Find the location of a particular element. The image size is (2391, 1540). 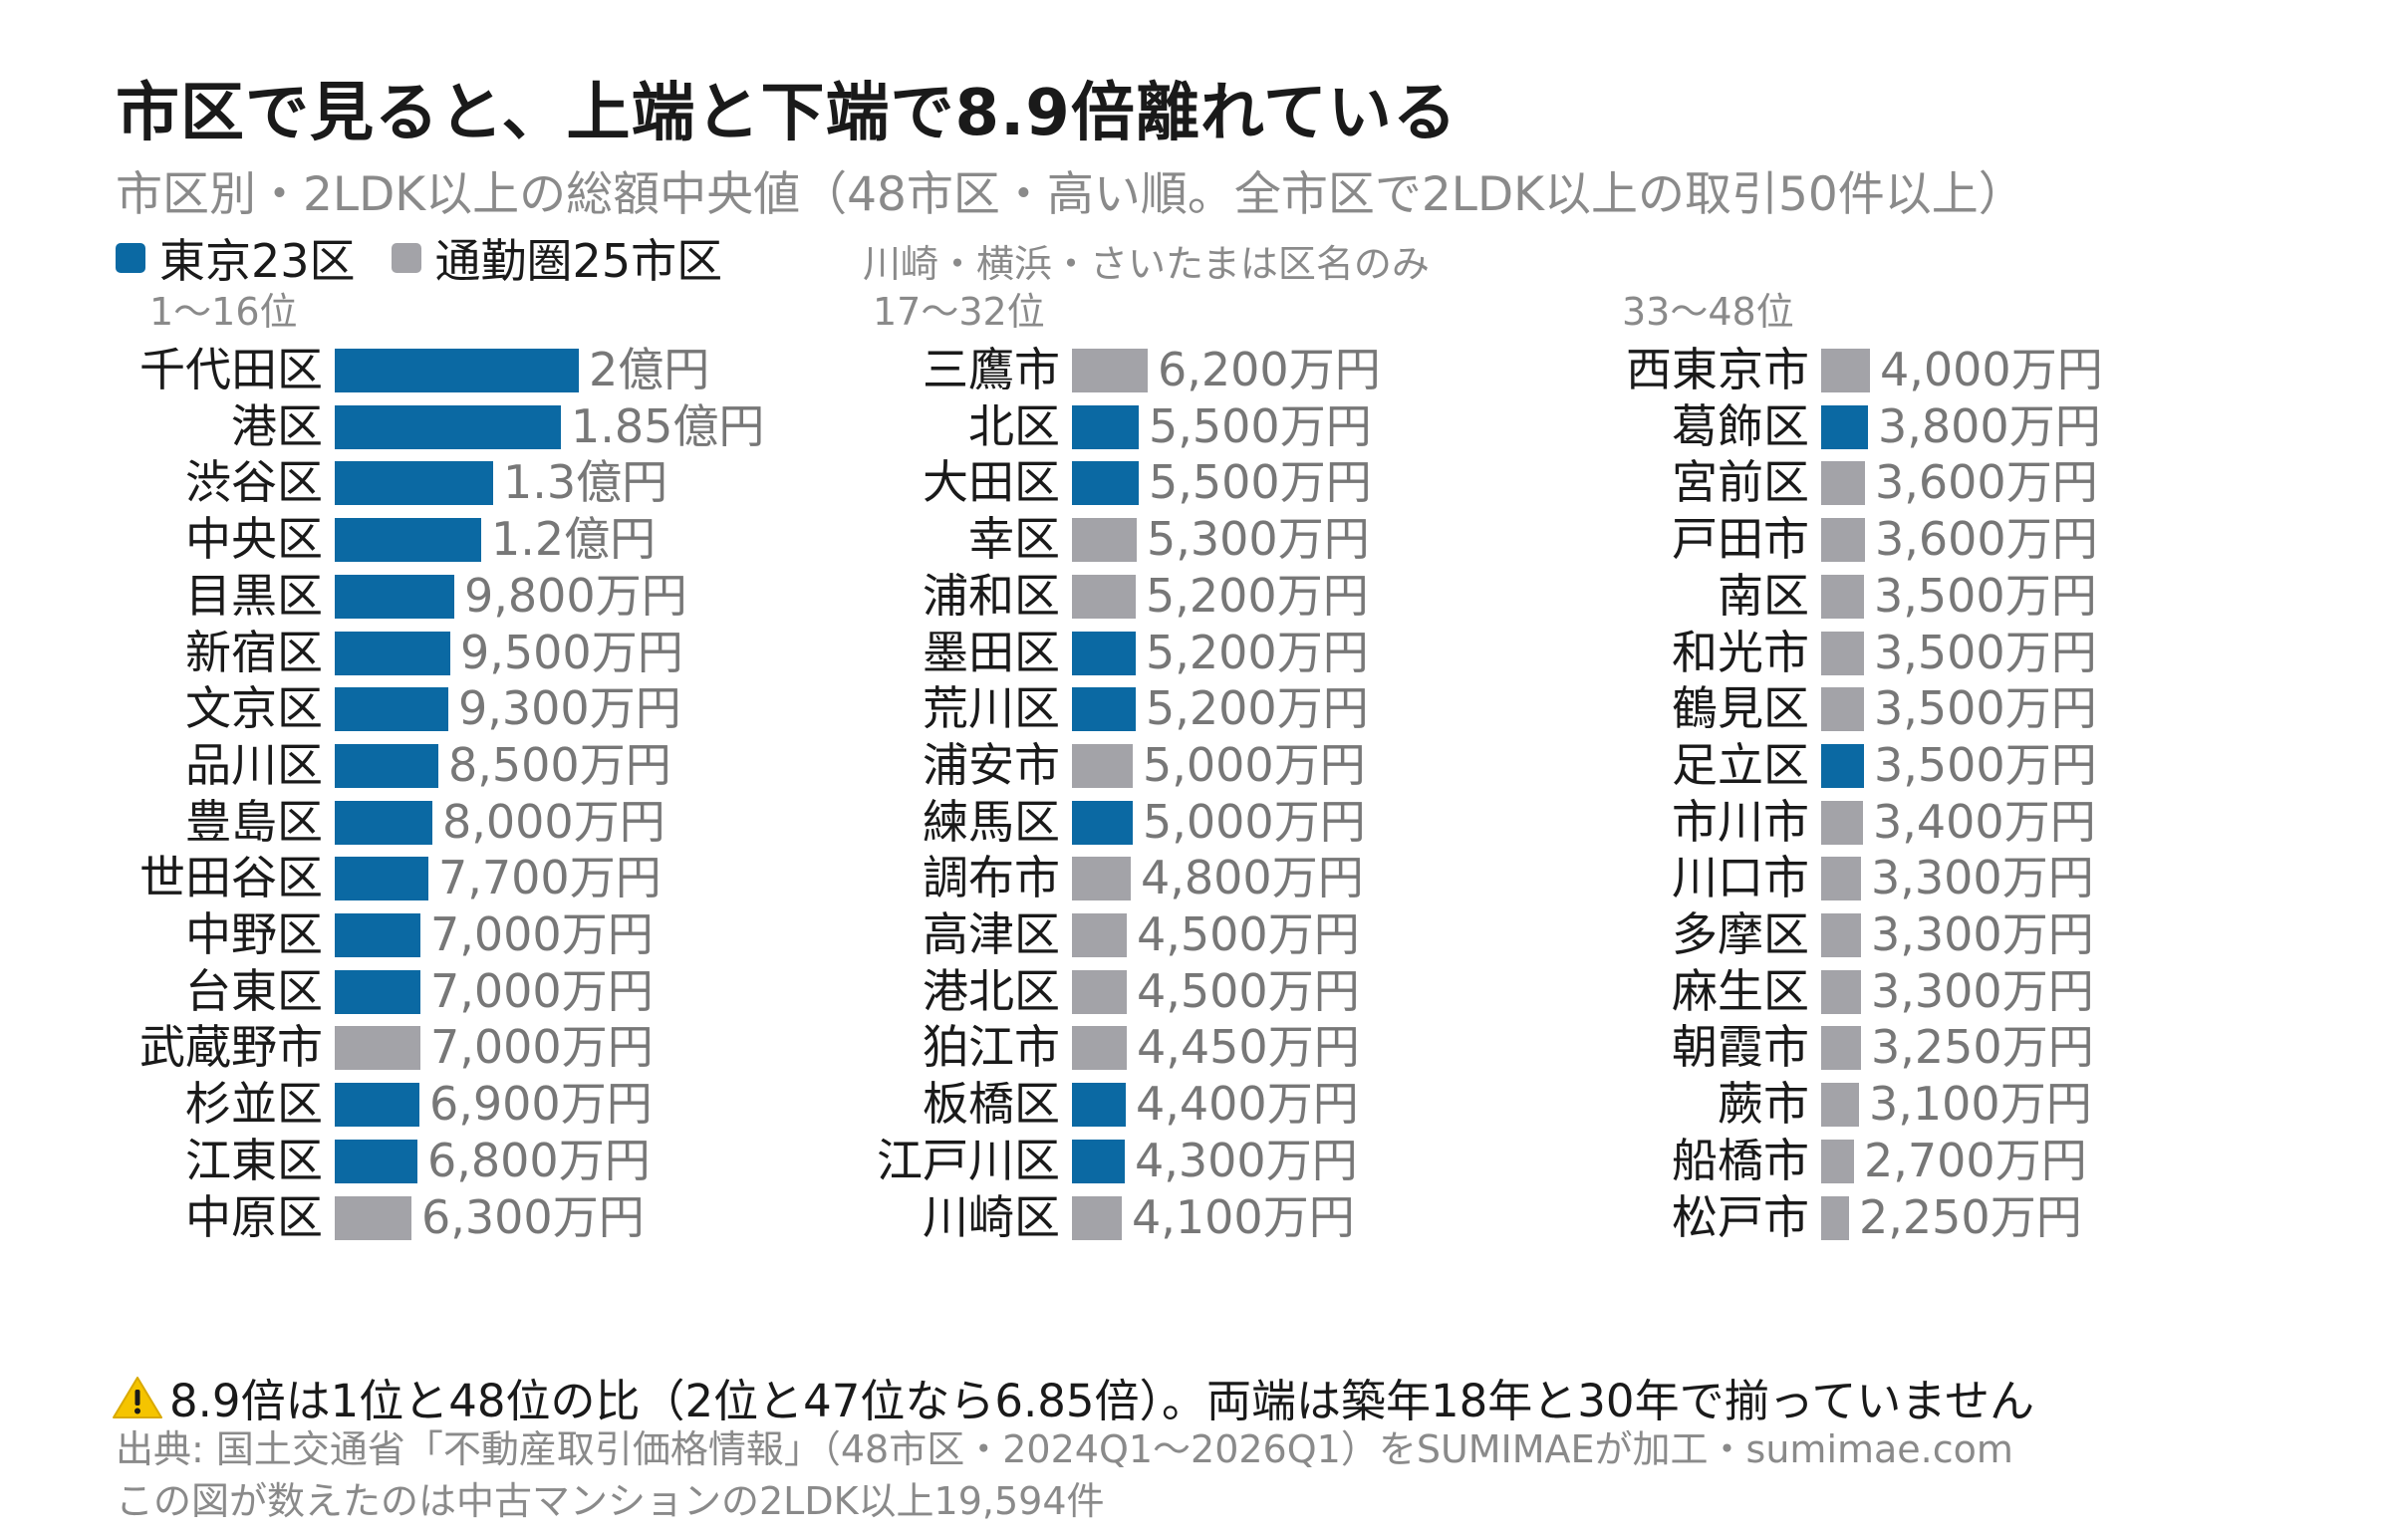

bar-row: 江東区 6,800万円 is located at coordinates (464, 1160).